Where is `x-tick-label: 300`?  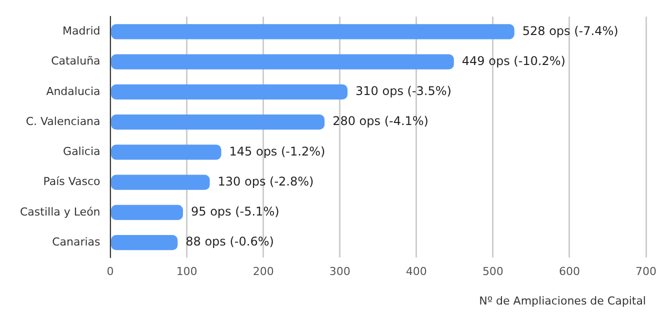
x-tick-label: 300 is located at coordinates (339, 271).